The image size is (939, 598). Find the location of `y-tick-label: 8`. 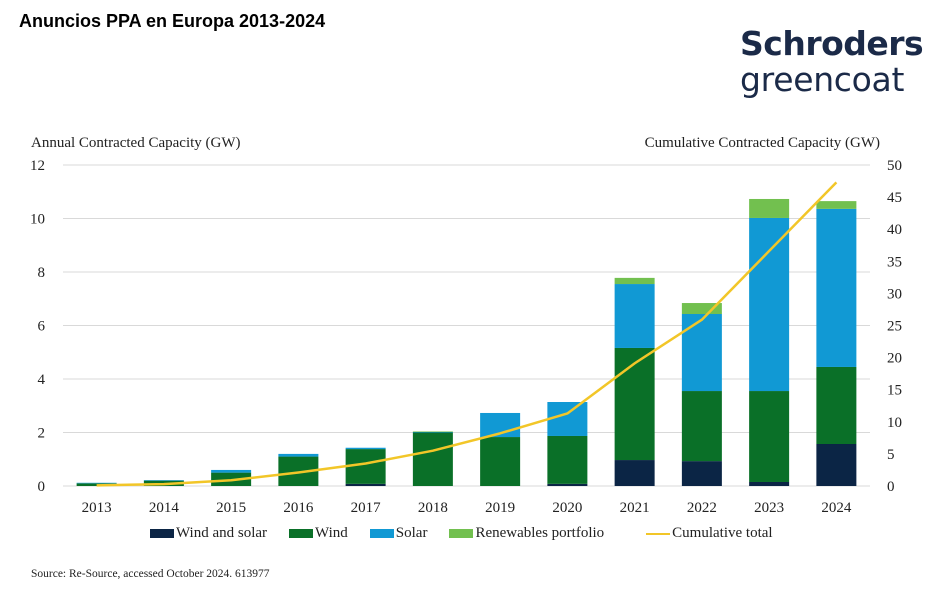

y-tick-label: 8 is located at coordinates (42, 273).